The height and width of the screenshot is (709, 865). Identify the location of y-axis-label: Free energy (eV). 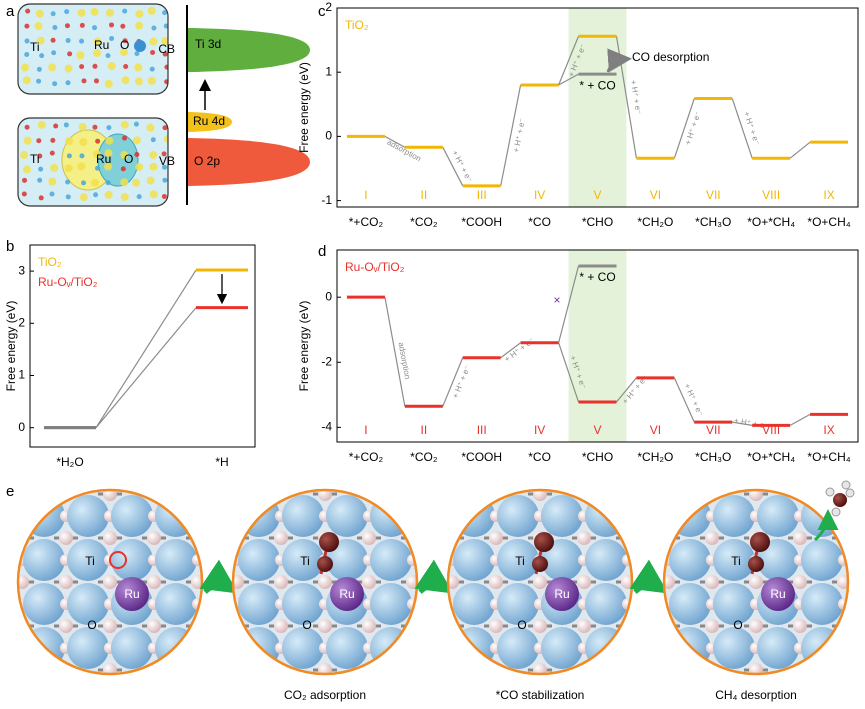
(11, 346).